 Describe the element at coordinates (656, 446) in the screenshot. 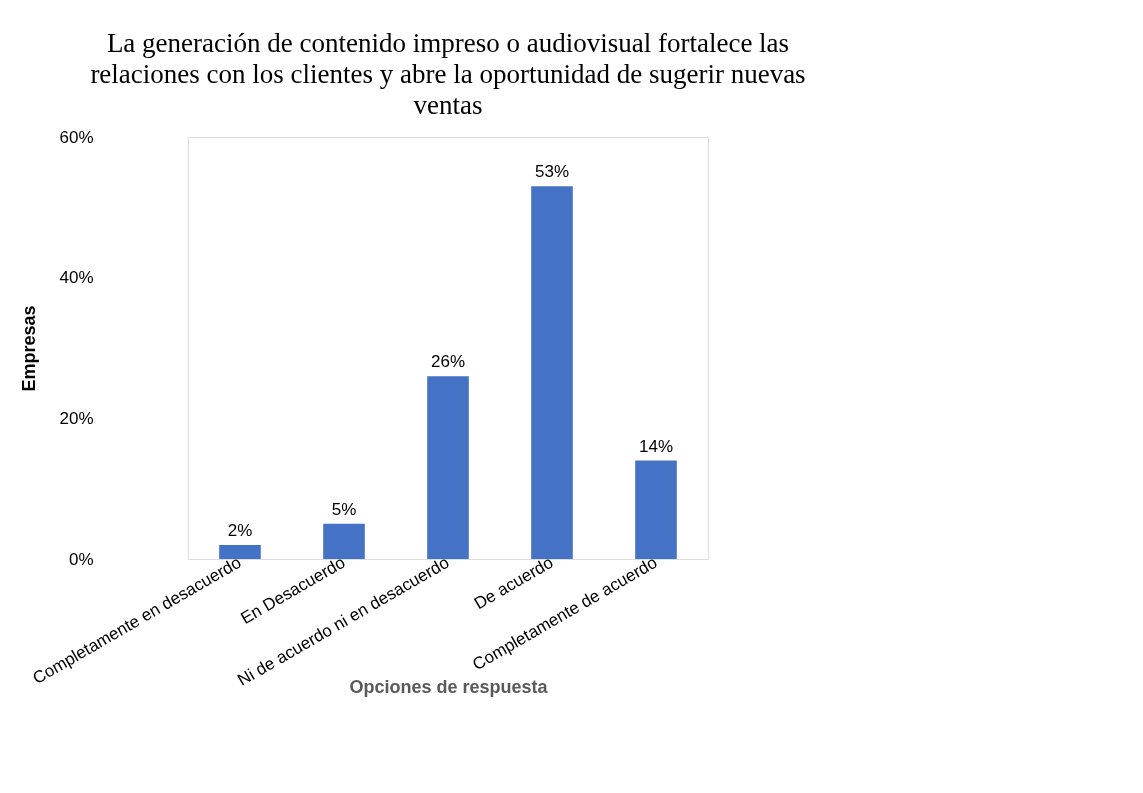

I see `data-label: 14%` at that location.